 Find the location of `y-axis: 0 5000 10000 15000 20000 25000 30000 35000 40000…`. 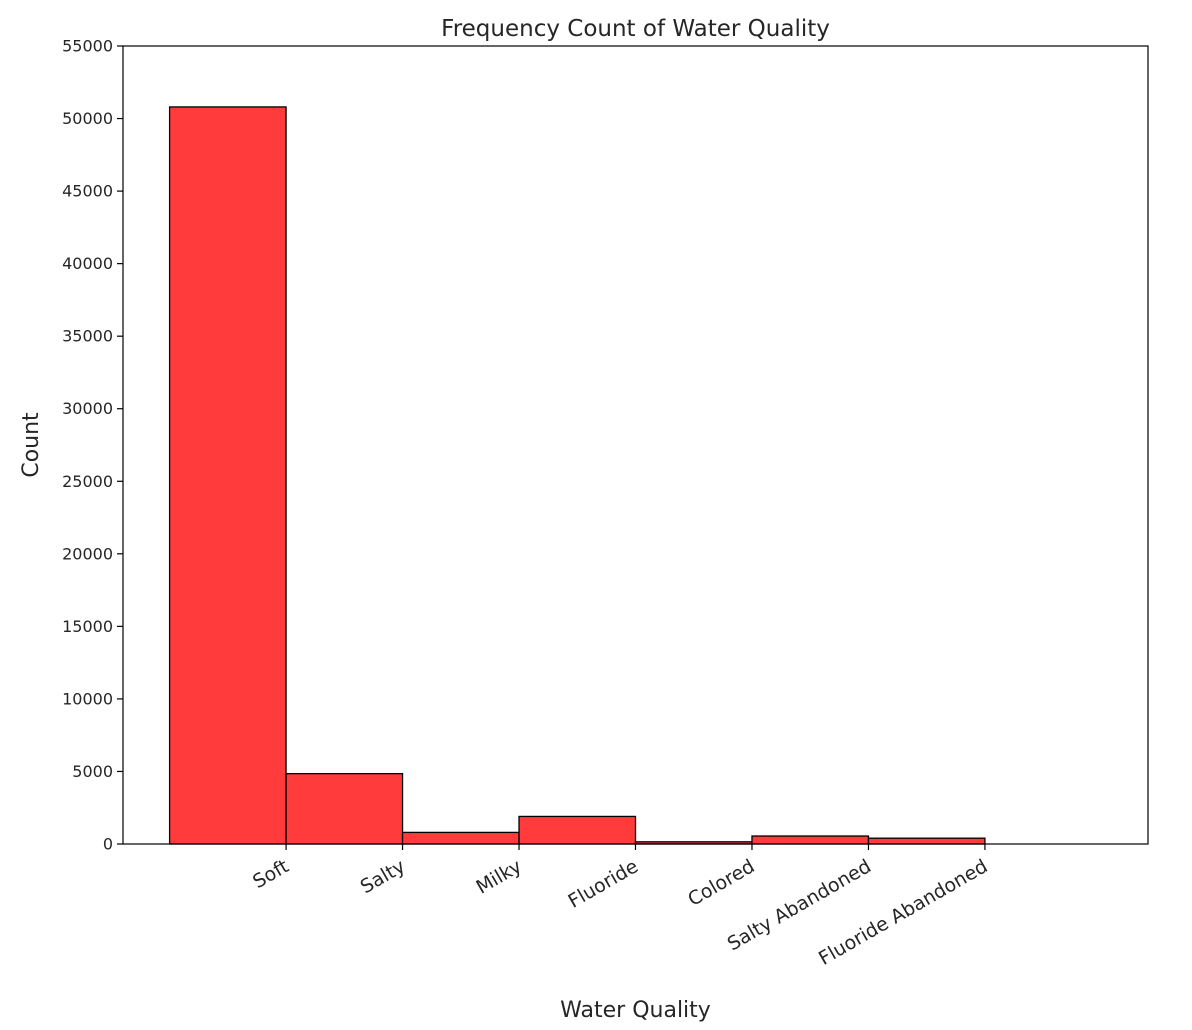

y-axis: 0 5000 10000 15000 20000 25000 30000 35000 40000… is located at coordinates (92, 445).